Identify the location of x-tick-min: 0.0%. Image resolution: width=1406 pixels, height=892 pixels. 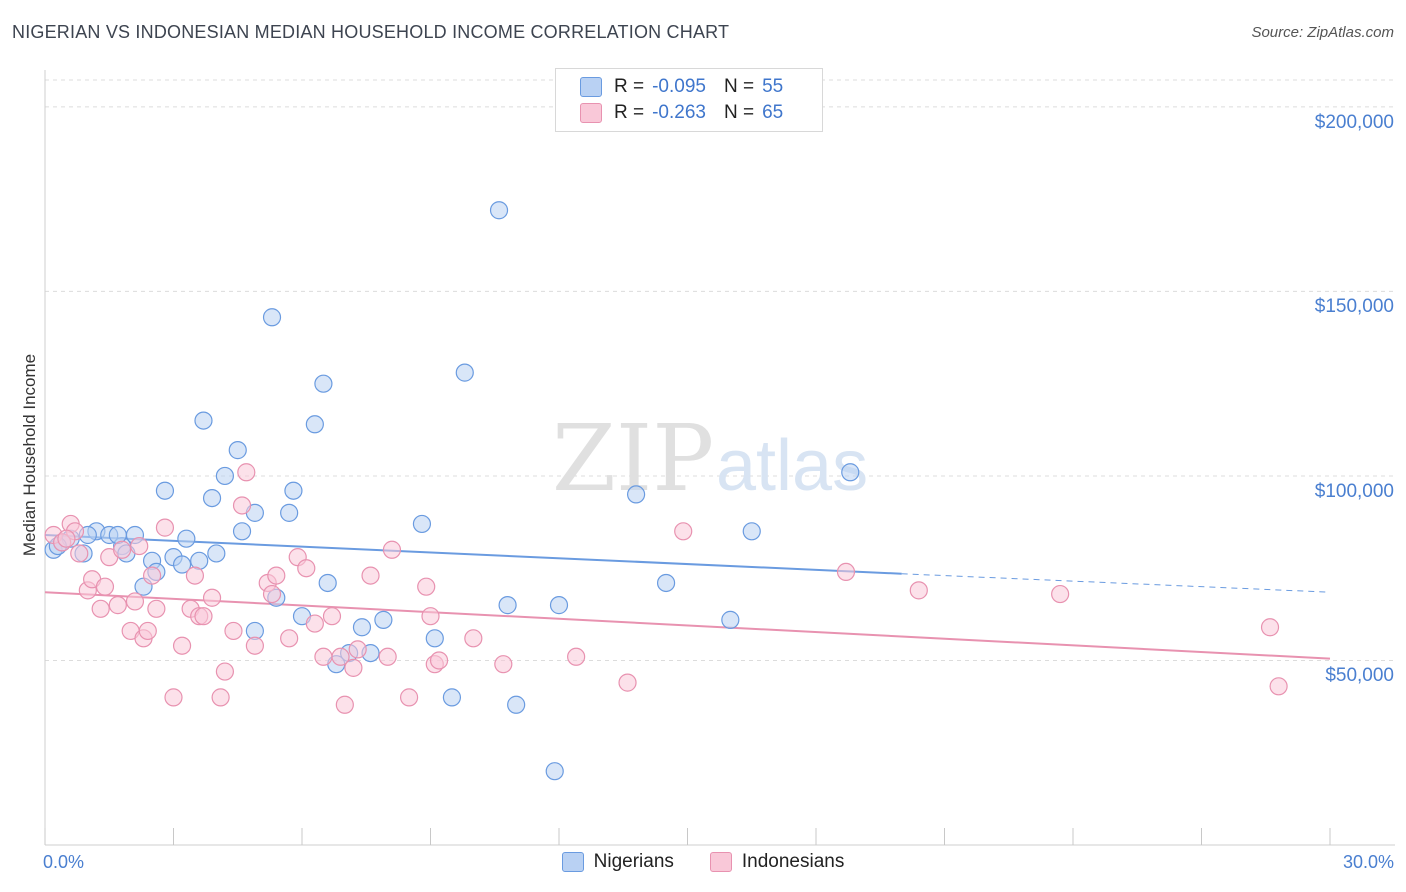
(64, 862).